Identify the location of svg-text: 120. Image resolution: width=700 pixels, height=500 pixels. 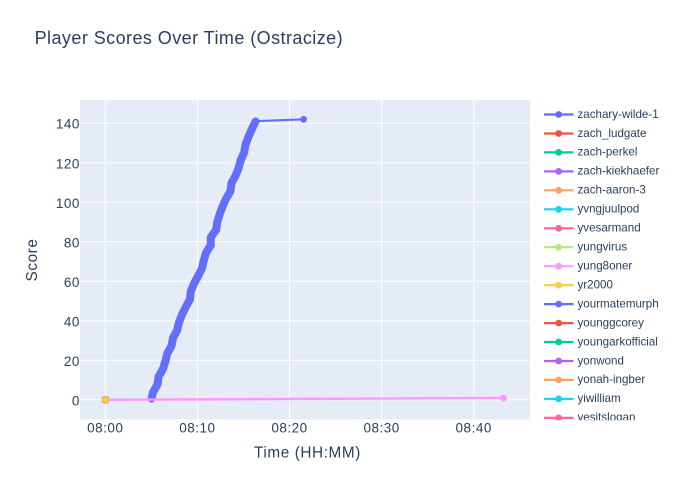
(68, 163).